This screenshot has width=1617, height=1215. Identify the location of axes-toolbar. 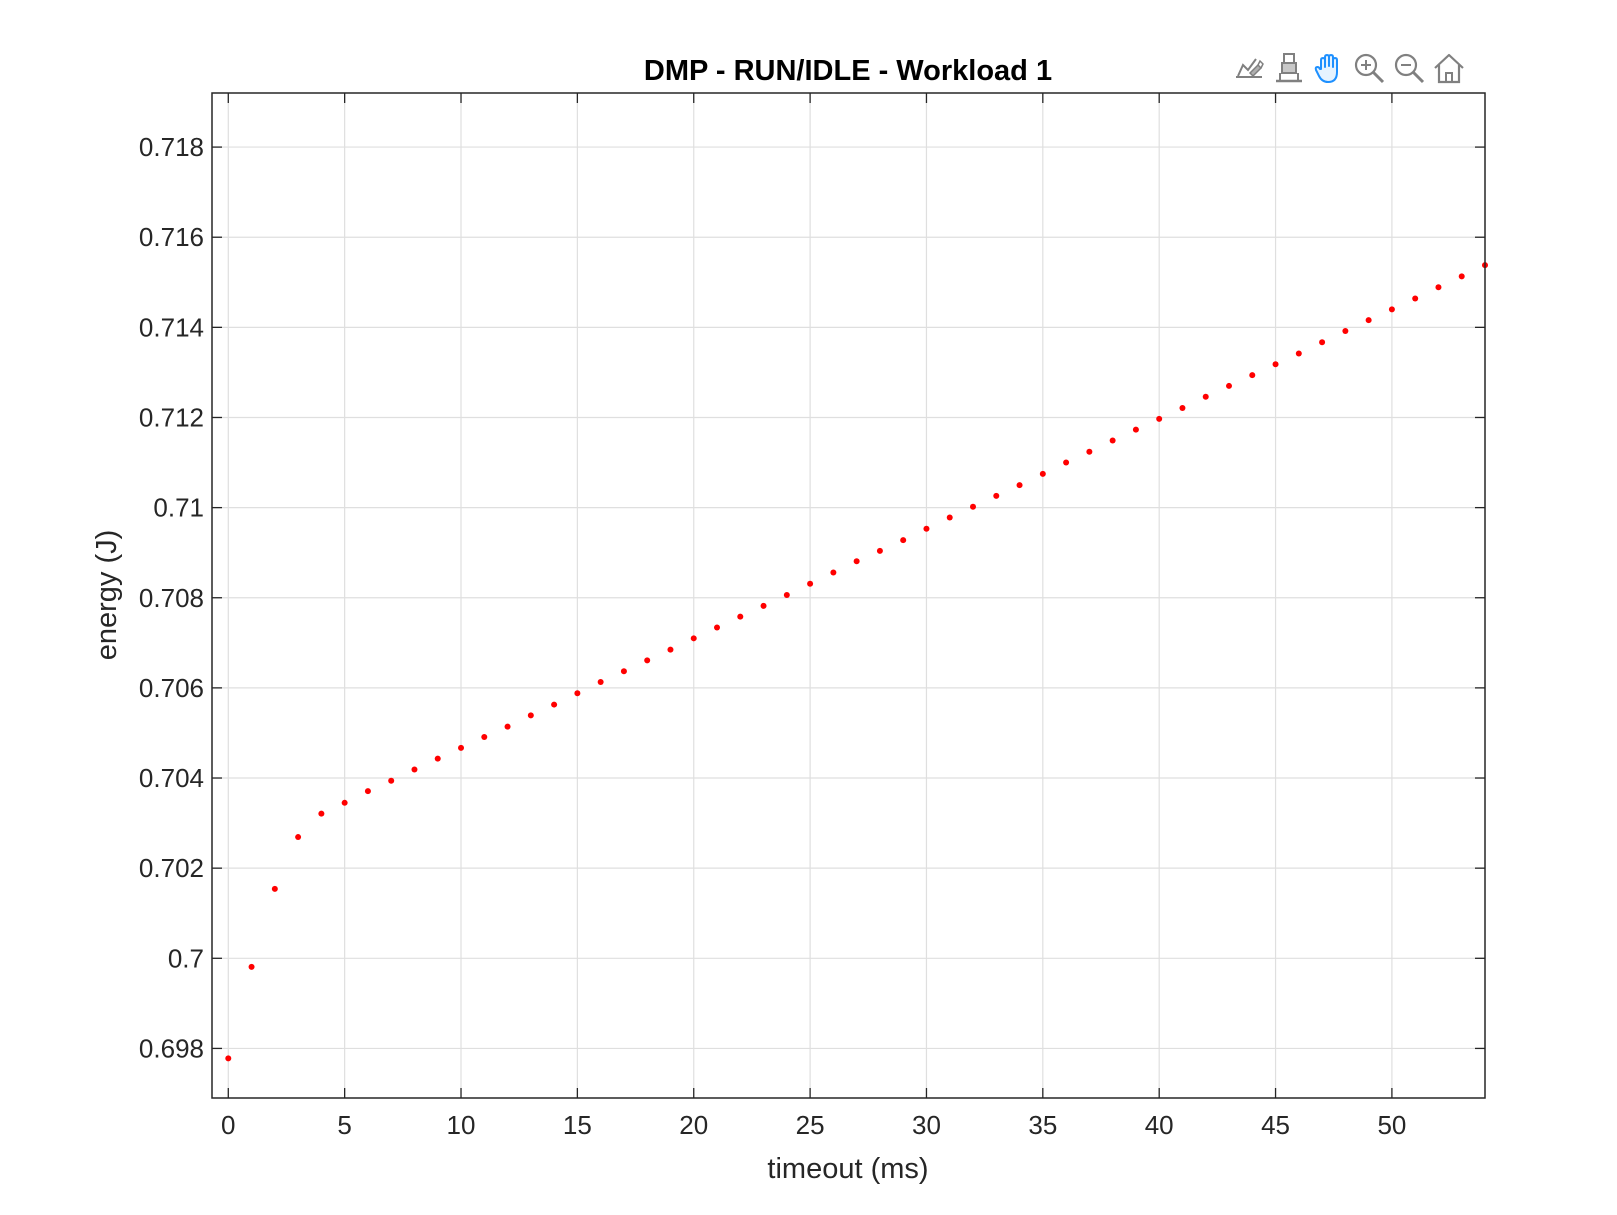
(1349, 68).